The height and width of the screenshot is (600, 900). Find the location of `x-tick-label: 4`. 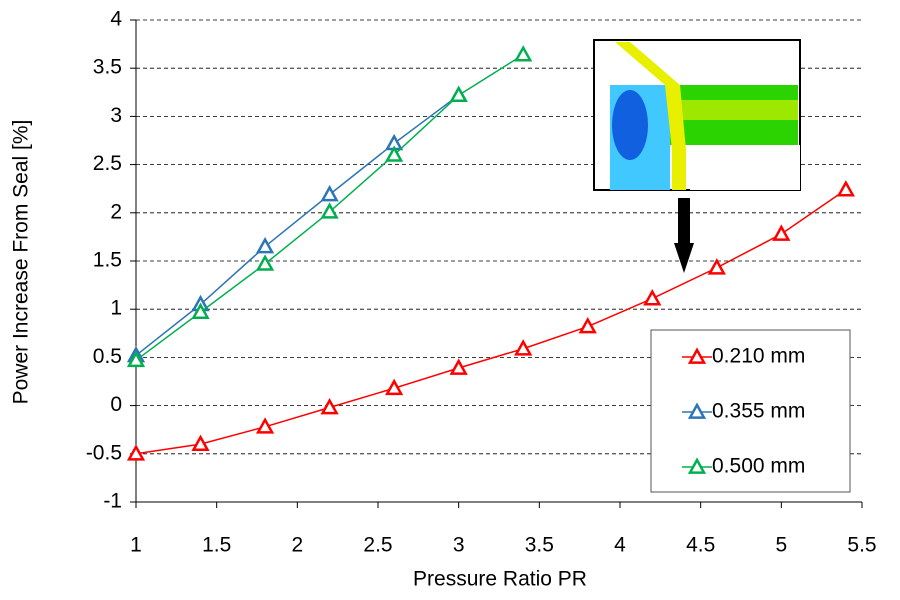

x-tick-label: 4 is located at coordinates (620, 545).